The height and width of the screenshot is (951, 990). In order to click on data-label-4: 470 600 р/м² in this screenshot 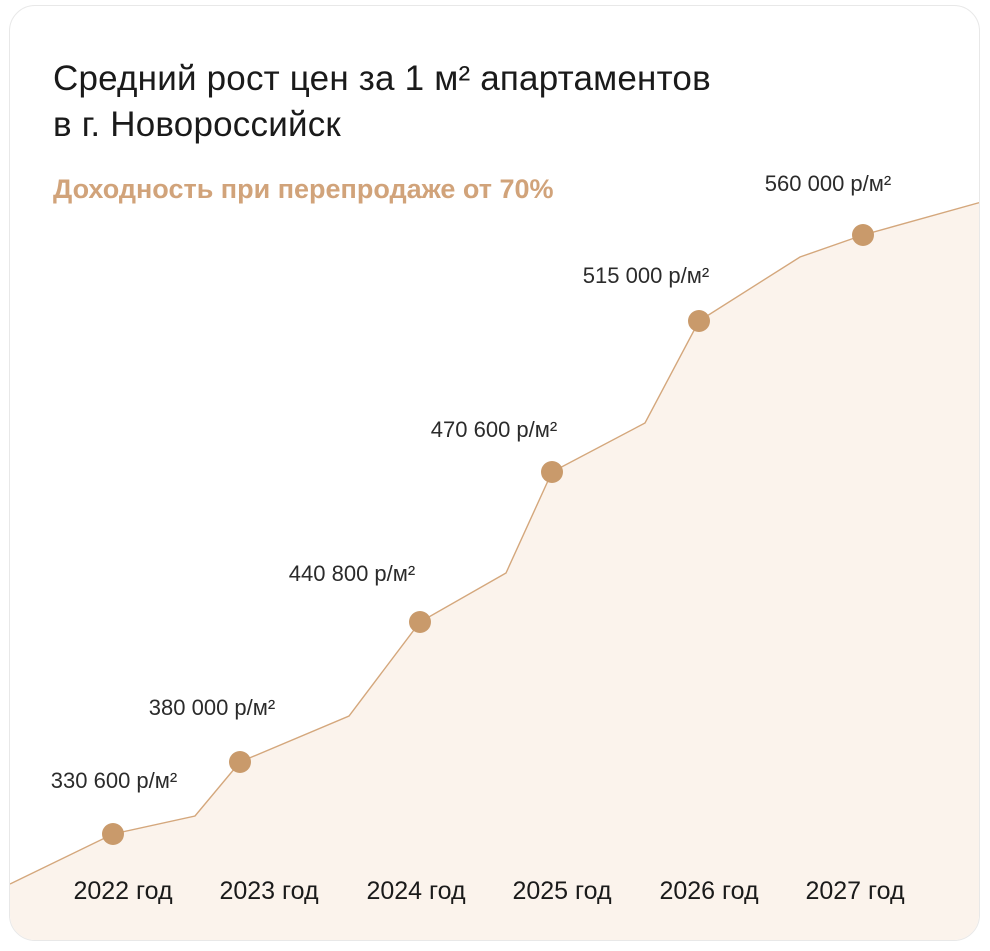, I will do `click(494, 429)`.